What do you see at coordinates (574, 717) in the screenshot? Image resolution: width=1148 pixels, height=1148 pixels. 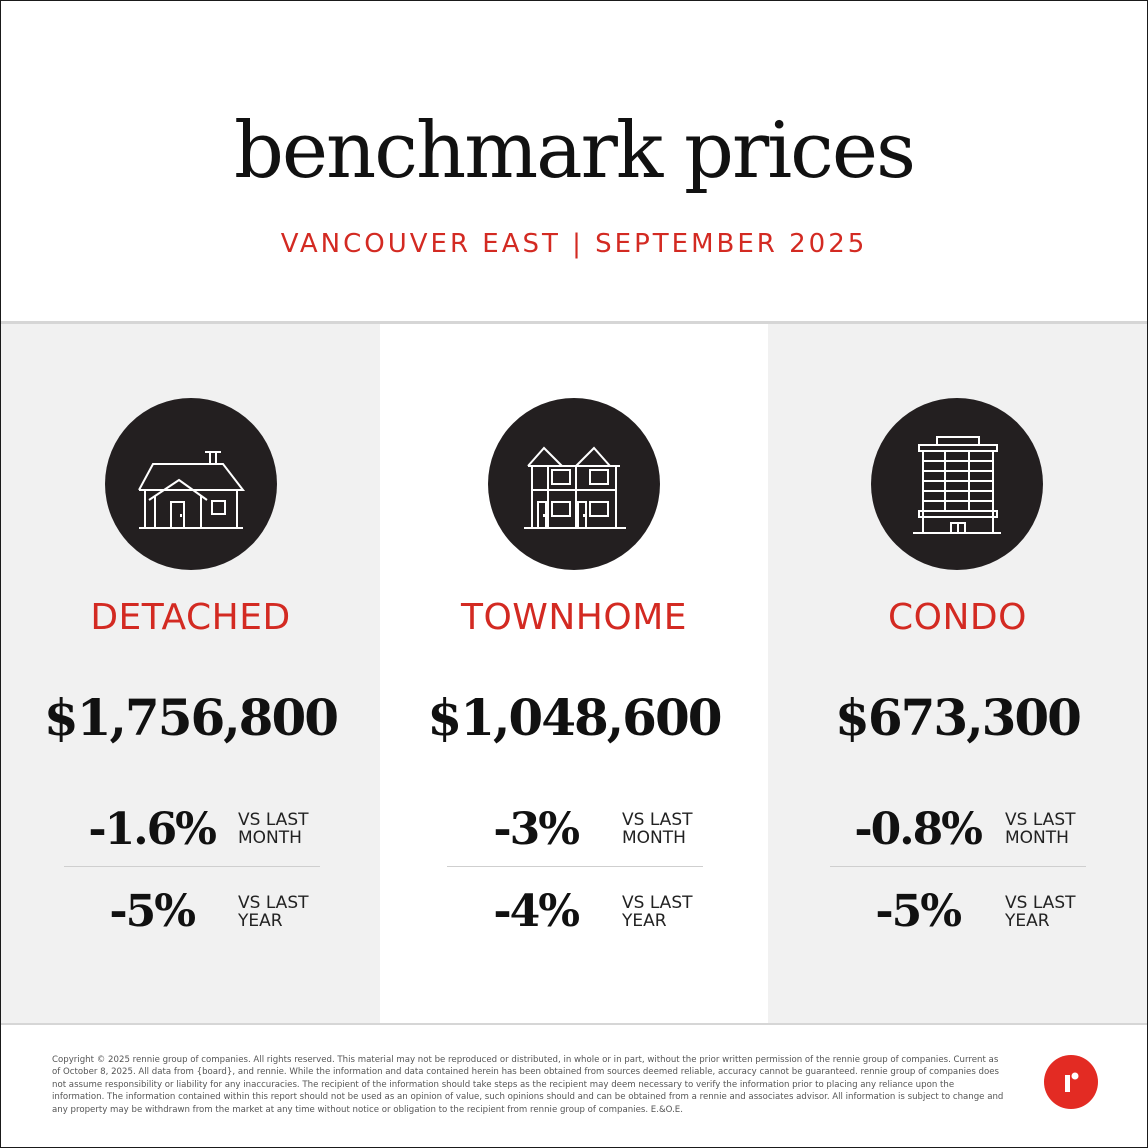 I see `townhome-price: $1,048,600` at bounding box center [574, 717].